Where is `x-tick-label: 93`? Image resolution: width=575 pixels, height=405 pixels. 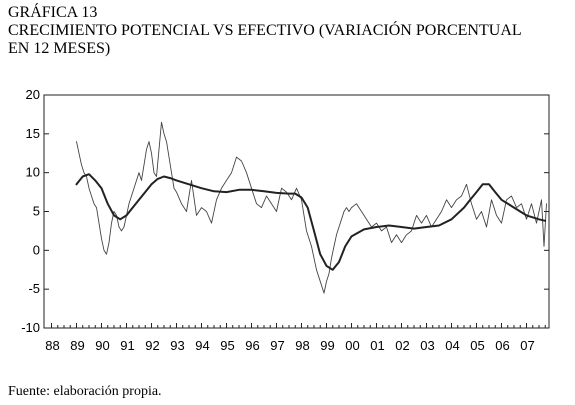 x-tick-label: 93 is located at coordinates (177, 345).